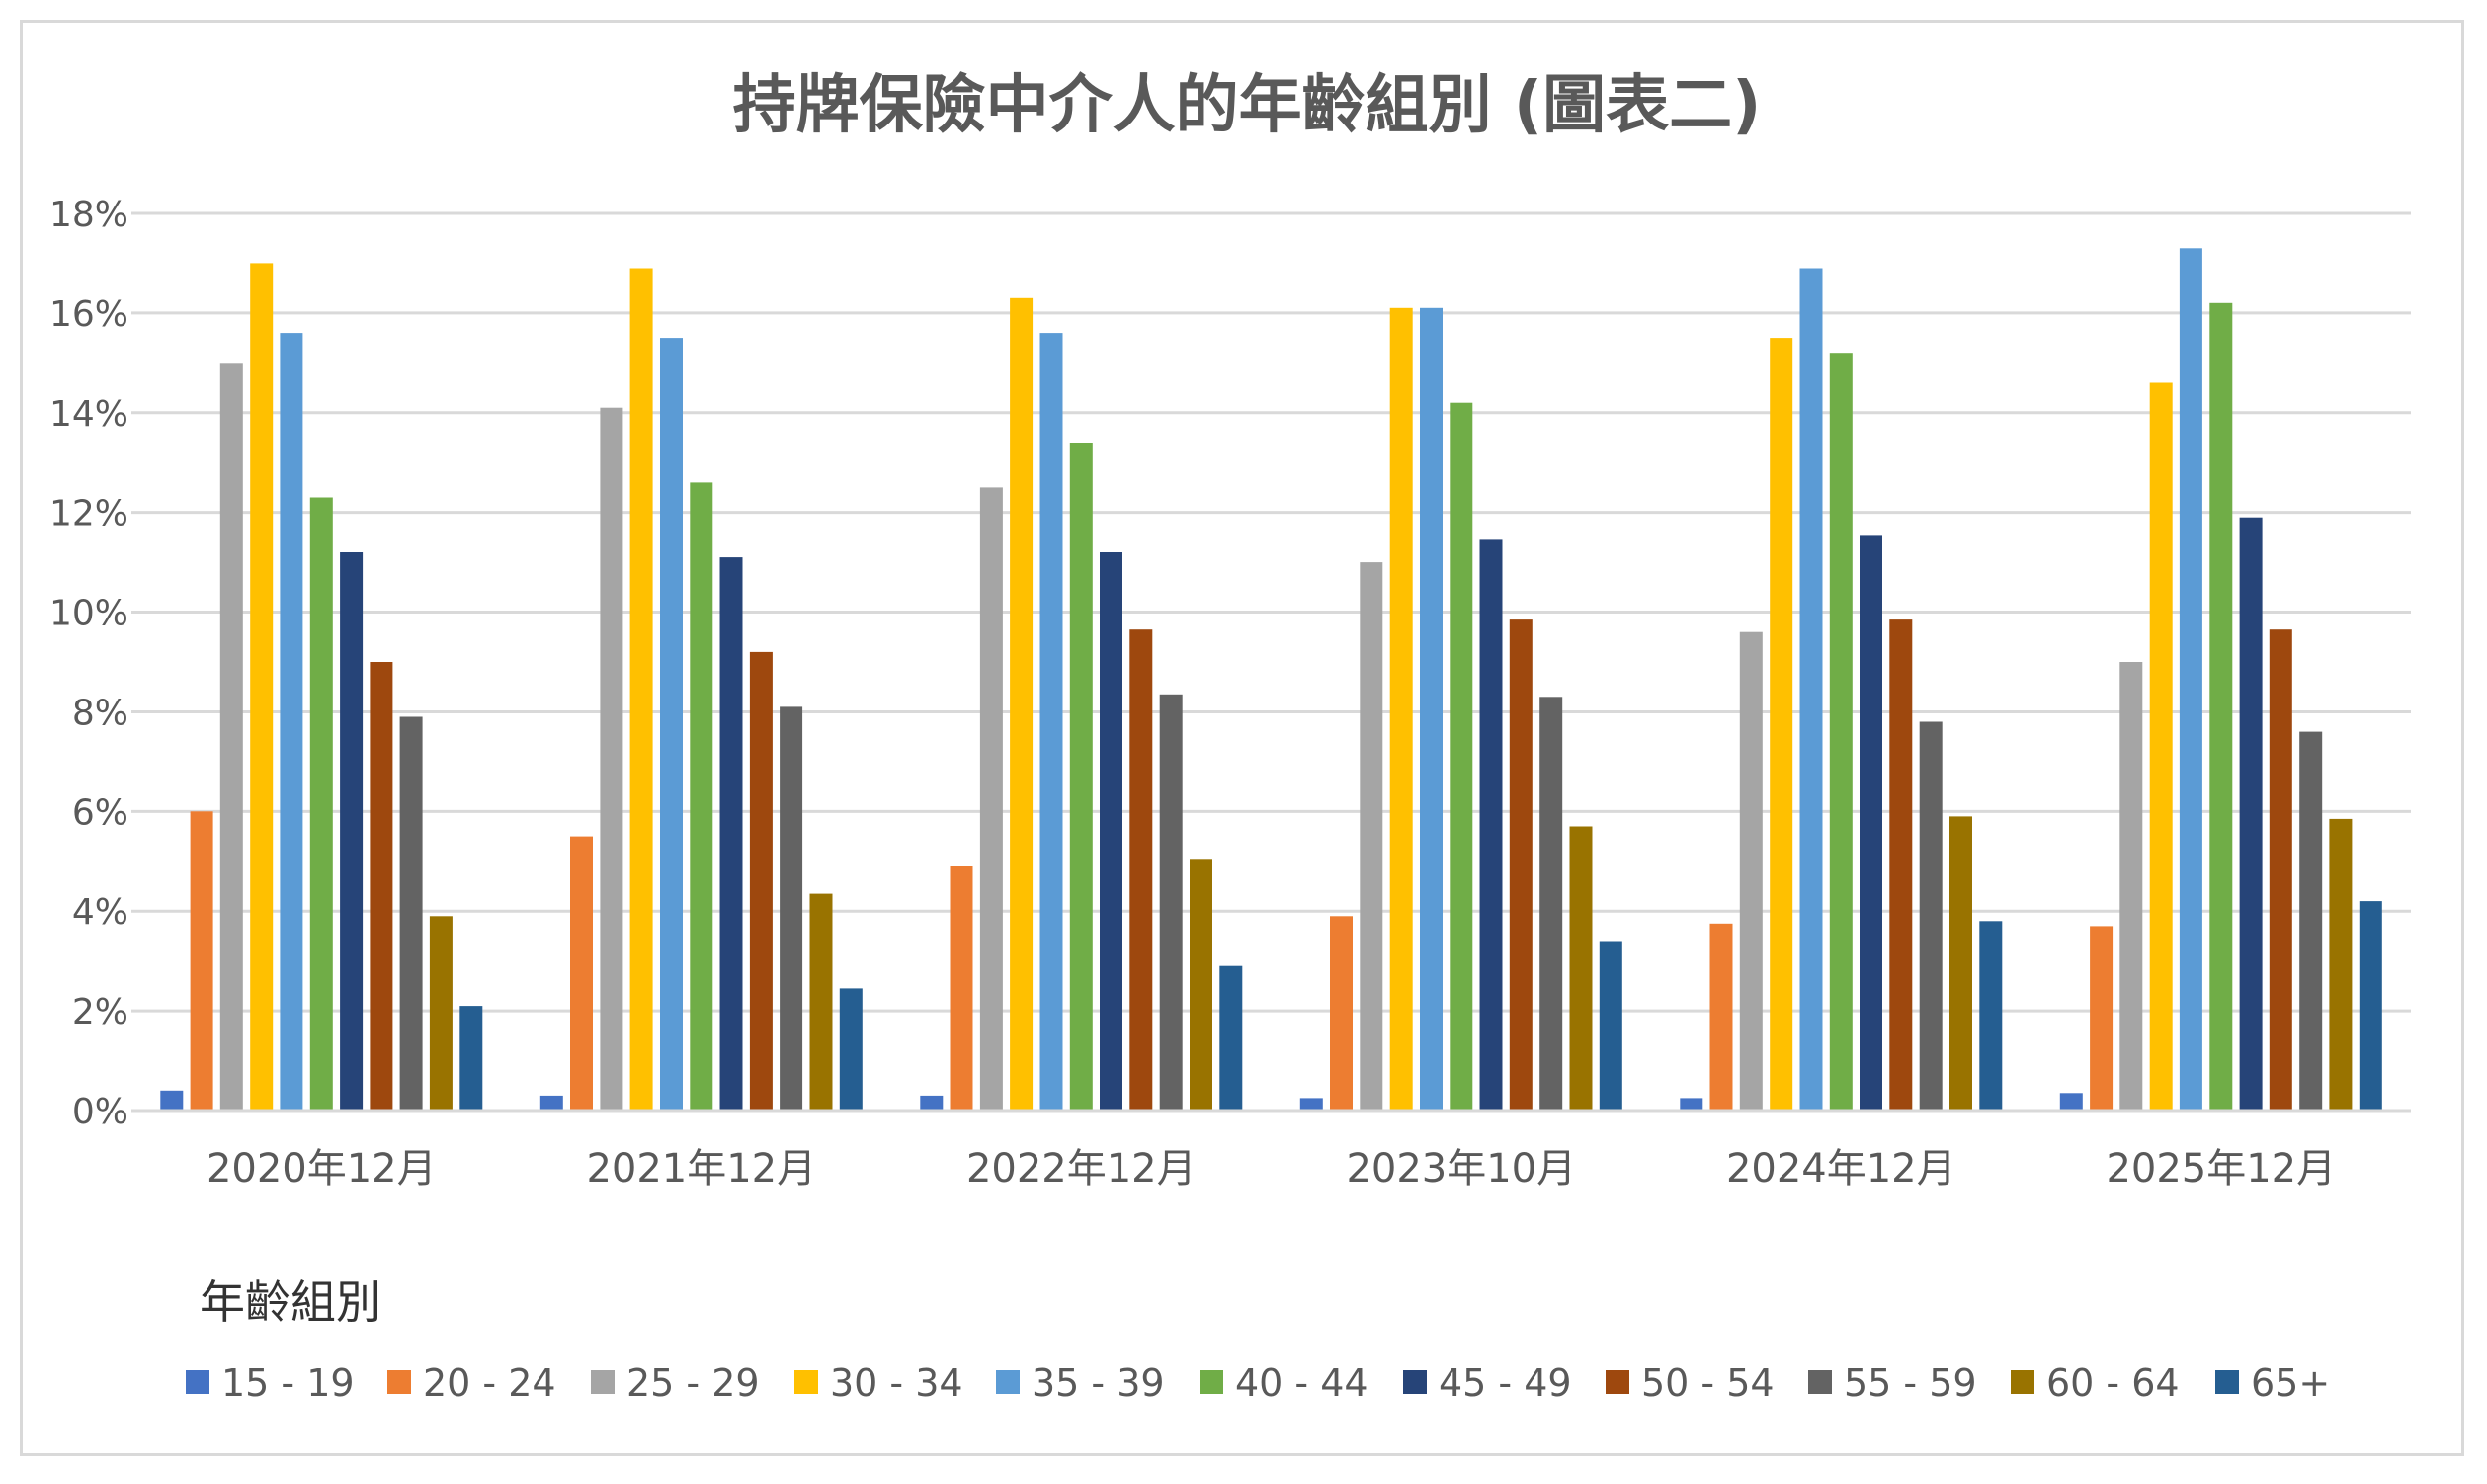  Describe the element at coordinates (1461, 1169) in the screenshot. I see `x-category-label: 2023年10月` at that location.